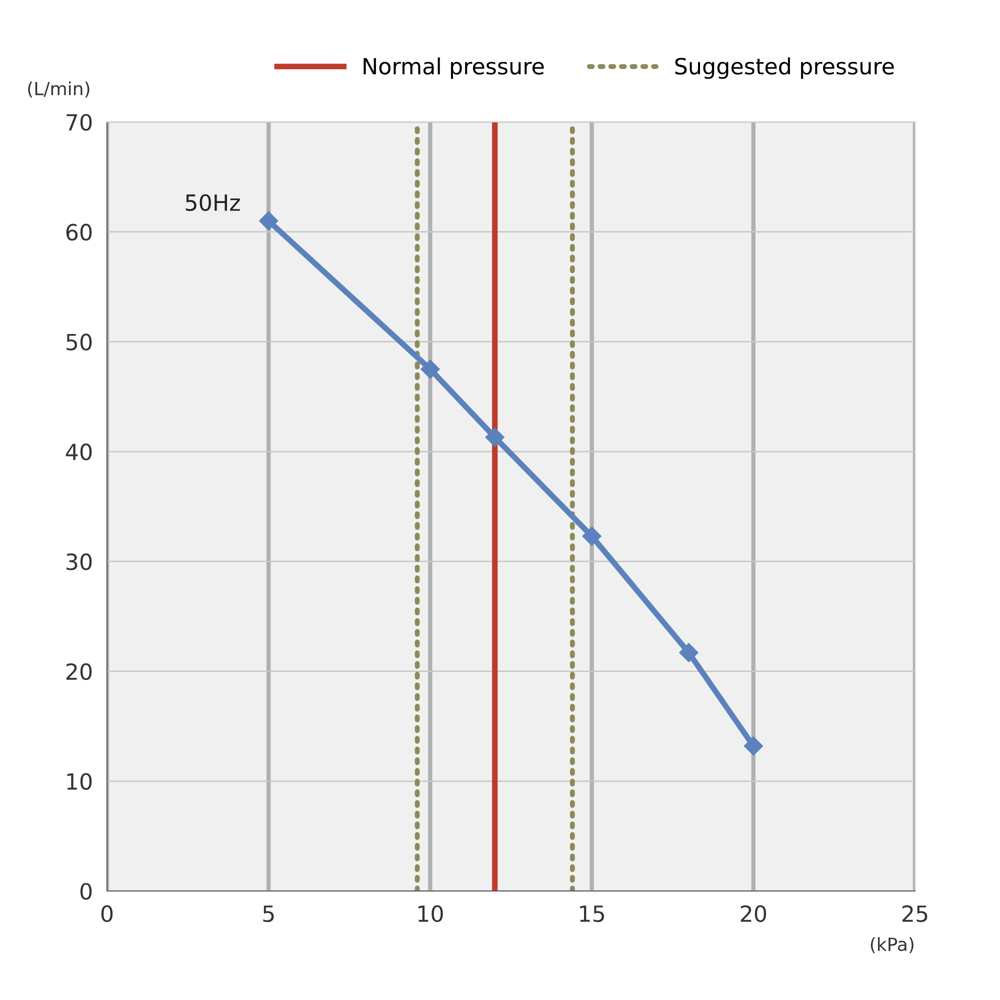  Describe the element at coordinates (79, 452) in the screenshot. I see `y-tick-label: 40` at that location.